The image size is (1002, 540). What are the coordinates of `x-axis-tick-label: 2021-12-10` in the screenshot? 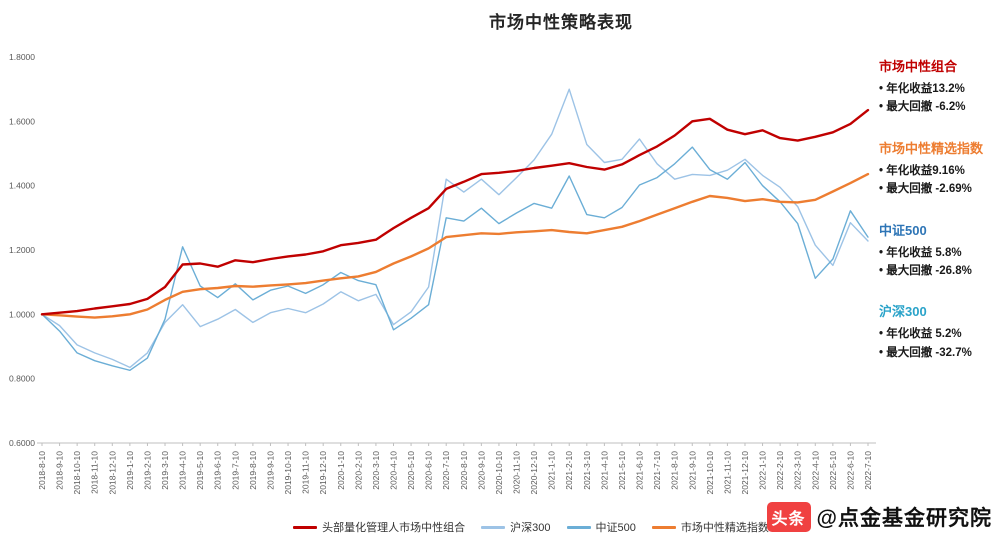 It's located at (745, 473).